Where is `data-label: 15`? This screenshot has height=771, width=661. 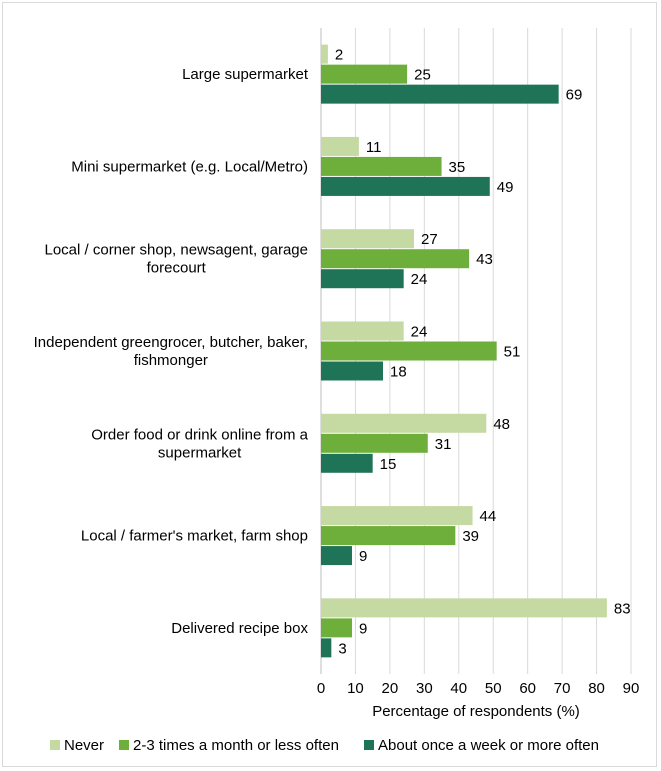 data-label: 15 is located at coordinates (388, 464).